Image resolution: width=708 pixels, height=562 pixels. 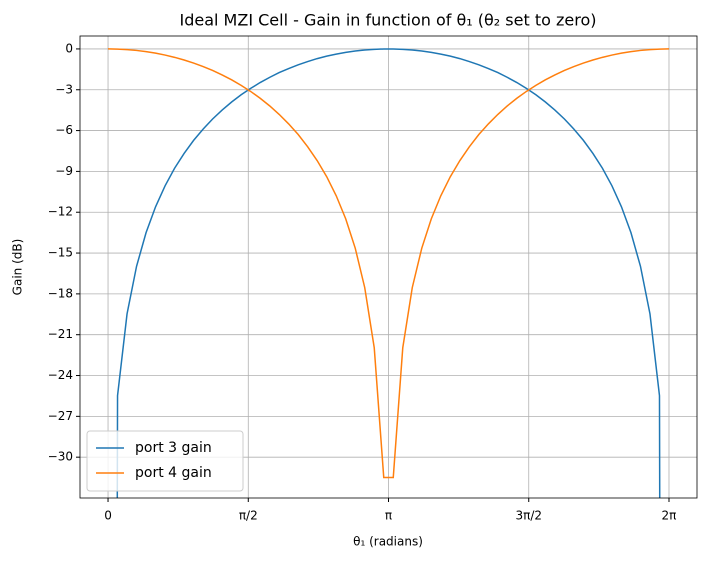 What do you see at coordinates (173, 448) in the screenshot?
I see `legend-label: port 3 gain` at bounding box center [173, 448].